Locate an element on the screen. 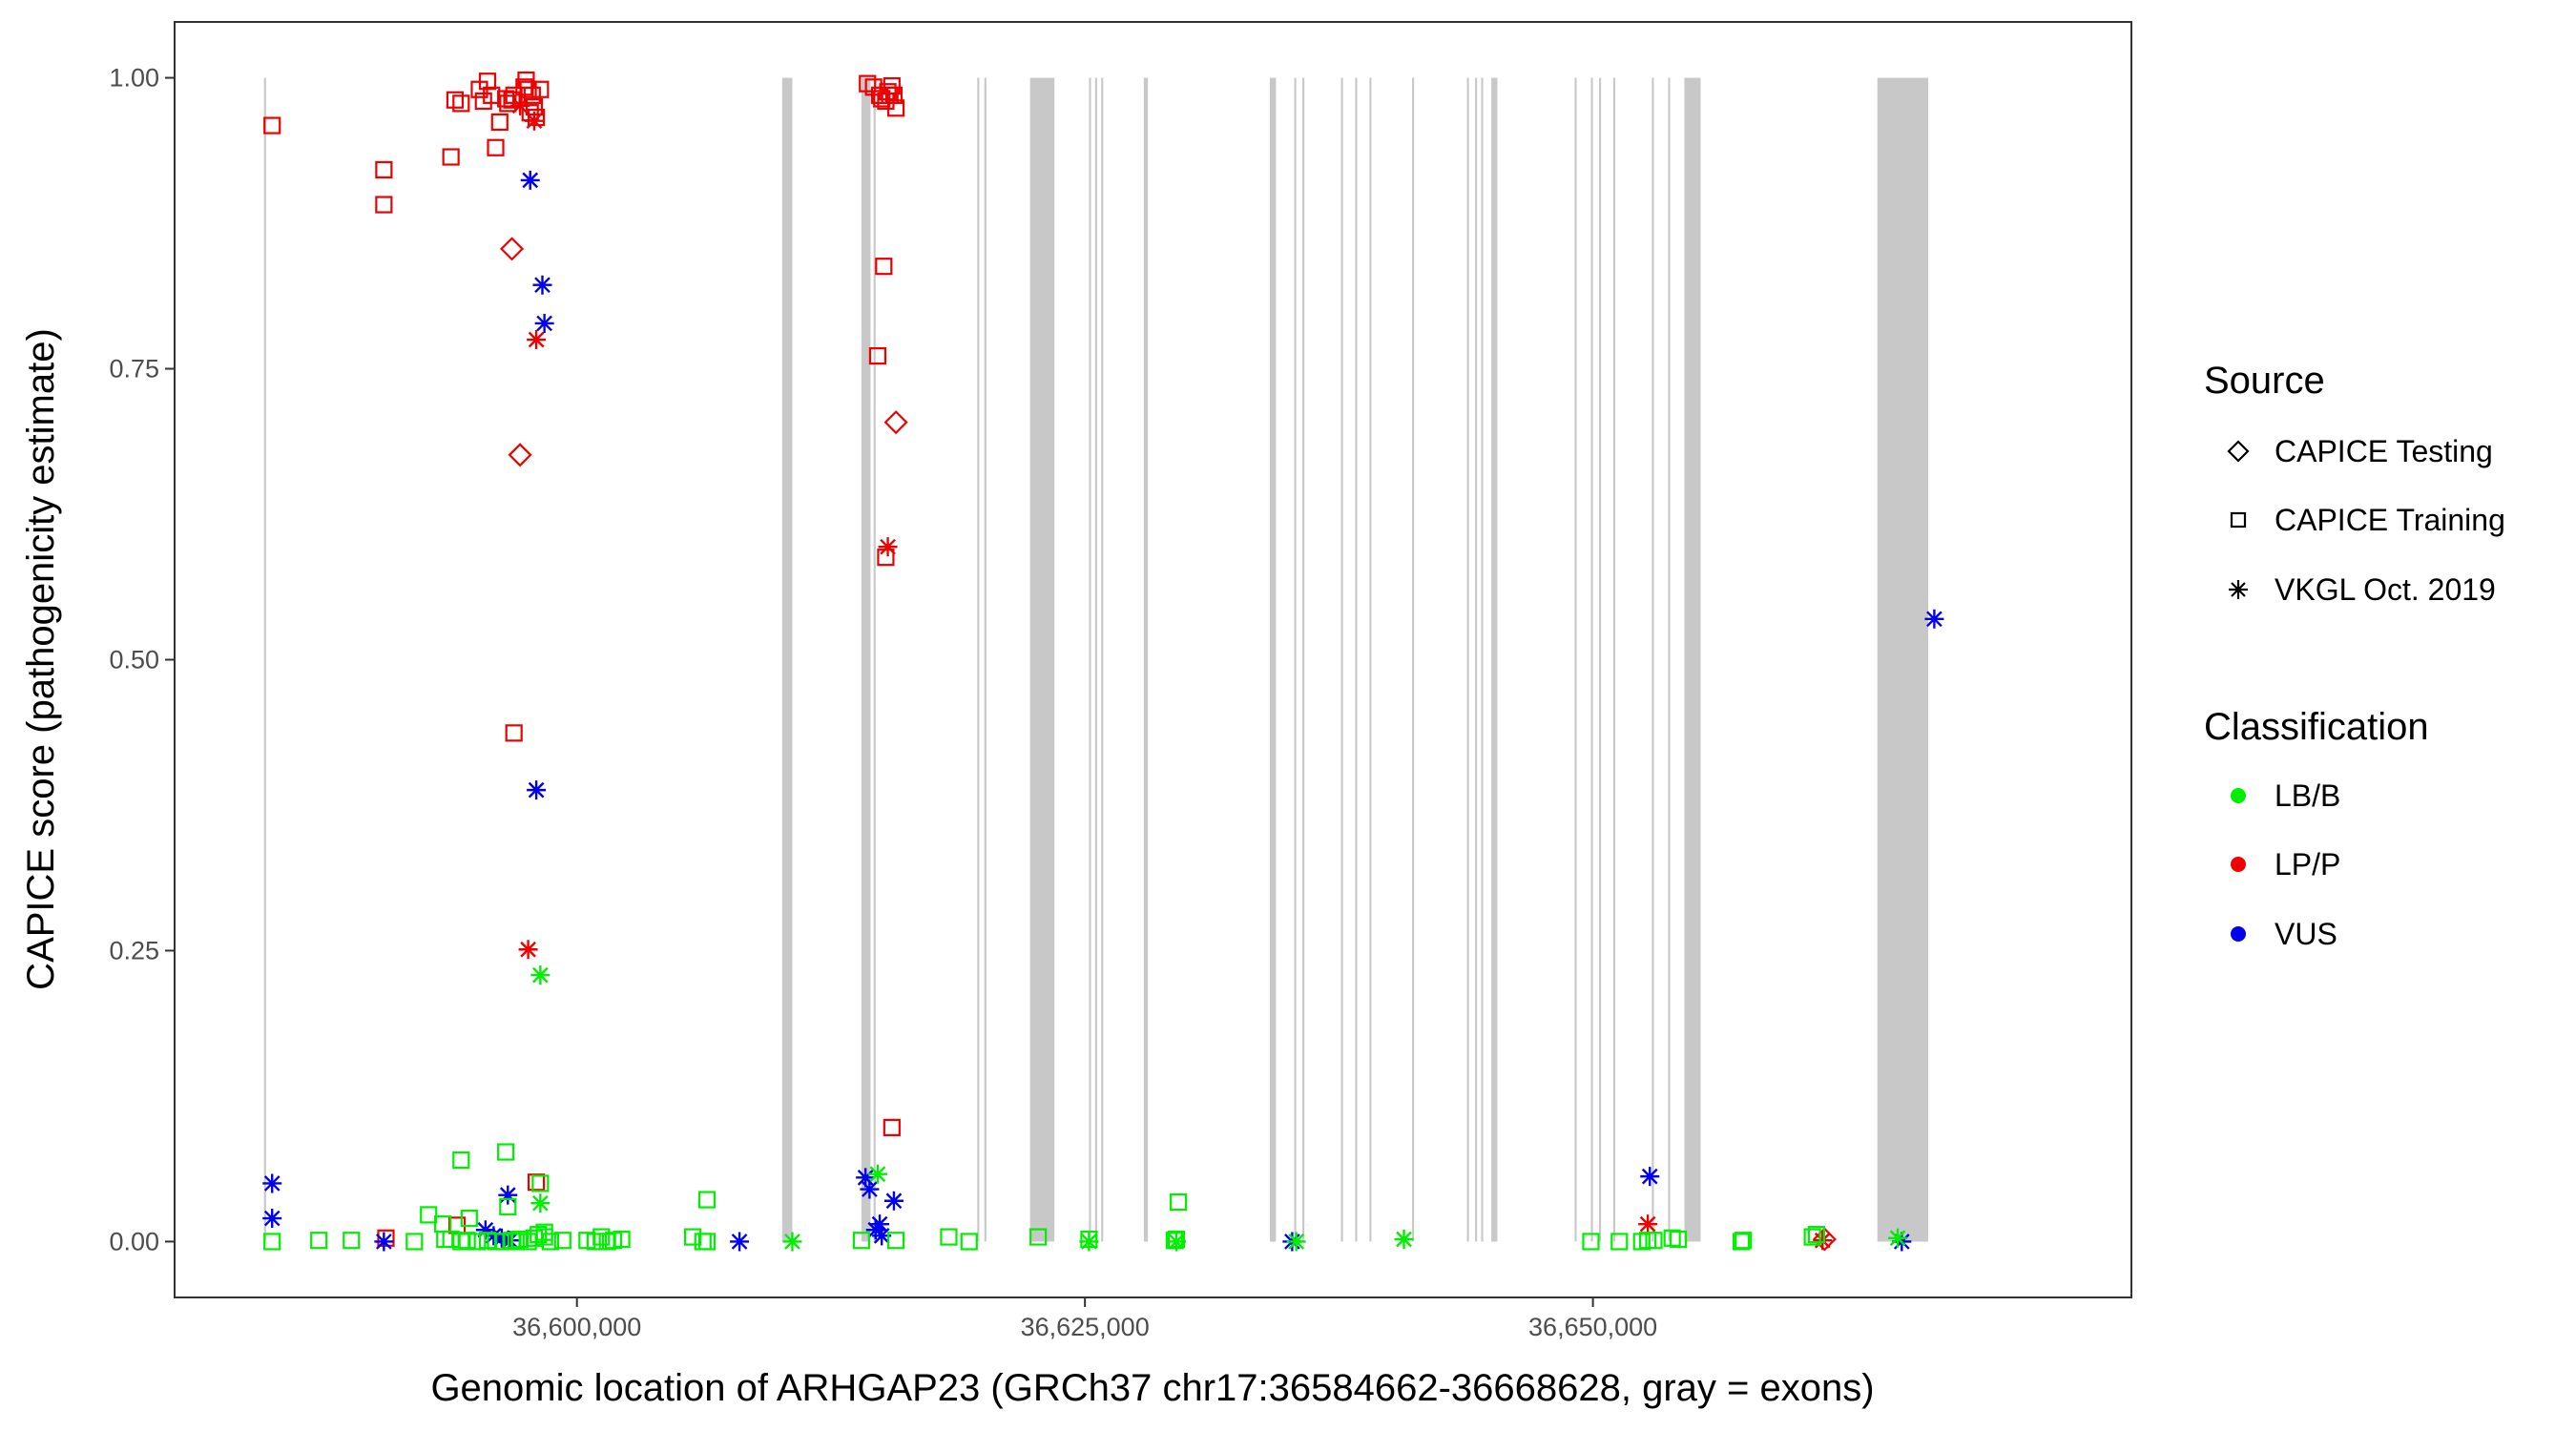 The width and height of the screenshot is (2576, 1431). y-tick-label: 0.50 is located at coordinates (134, 660).